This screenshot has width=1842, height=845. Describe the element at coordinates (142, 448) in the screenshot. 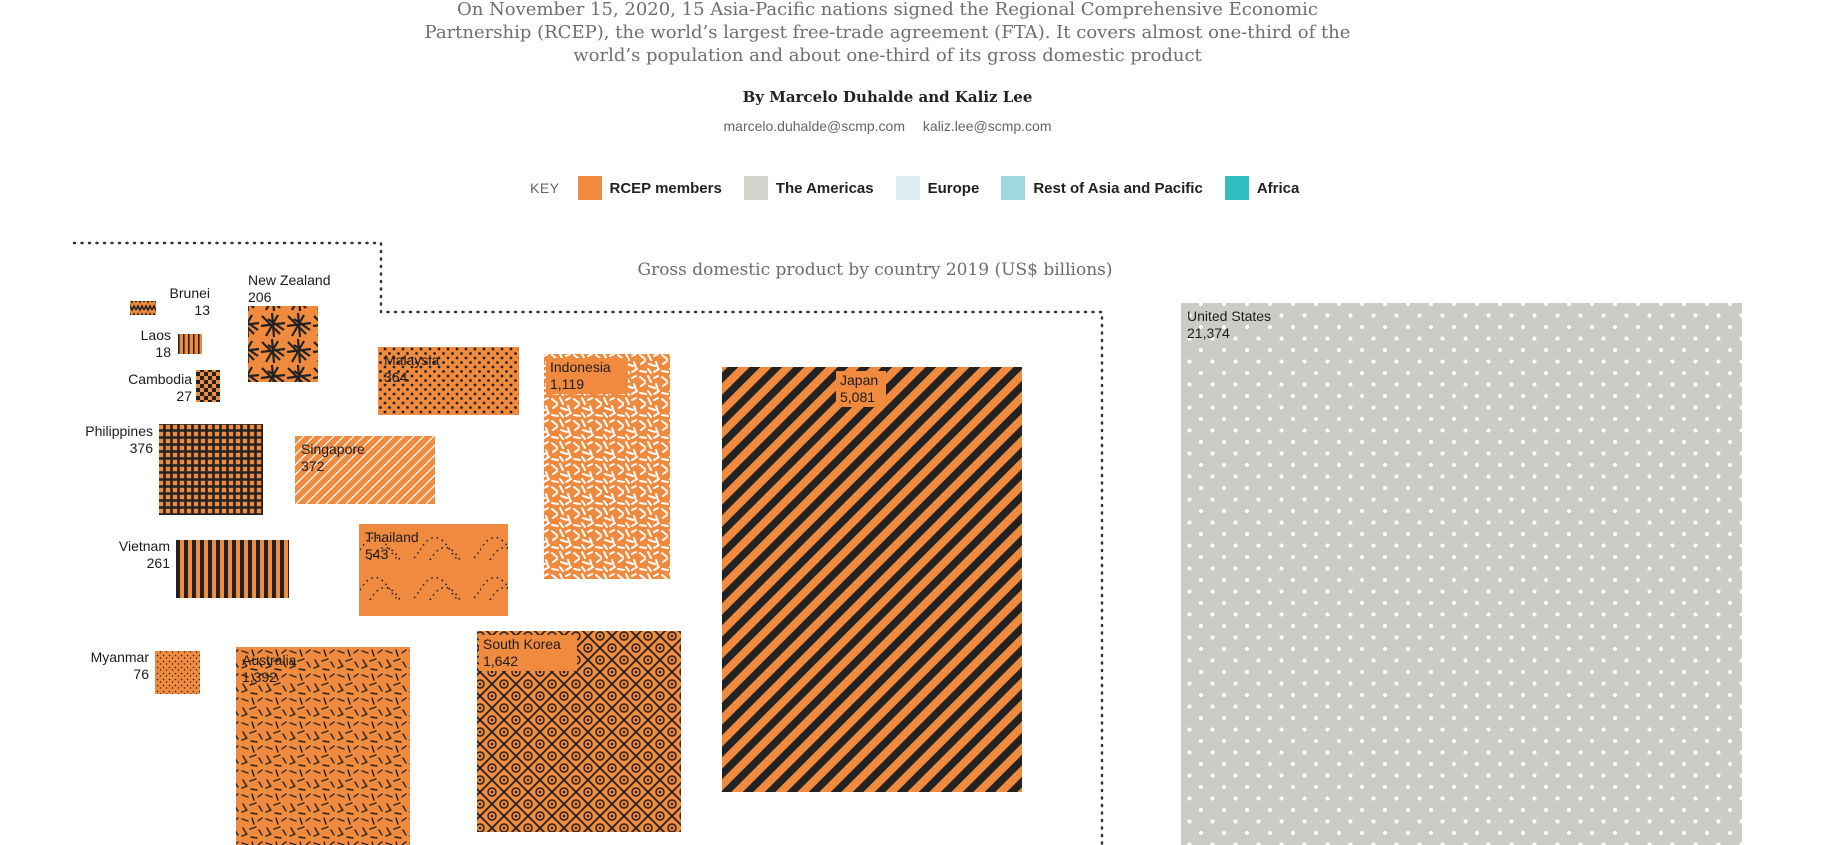

I see `tile-label-value: 376` at that location.